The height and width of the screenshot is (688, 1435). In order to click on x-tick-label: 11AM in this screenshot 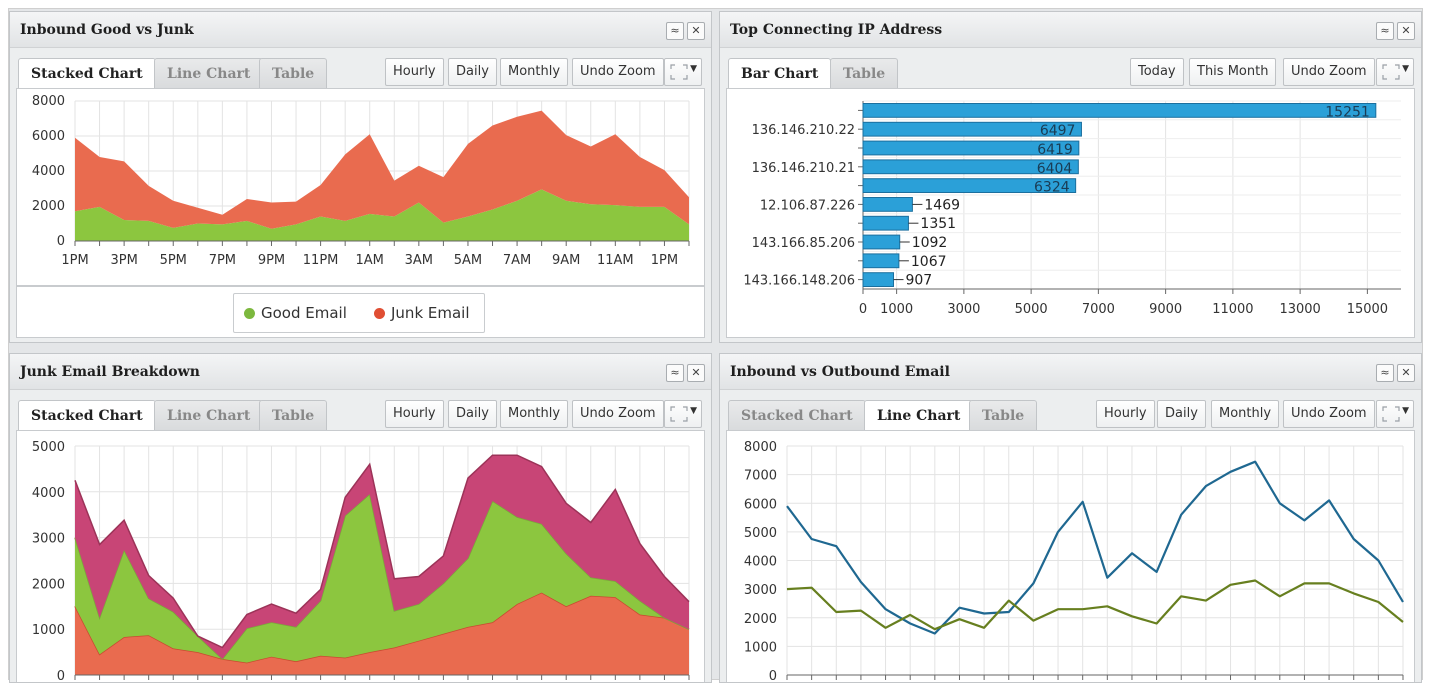, I will do `click(615, 260)`.